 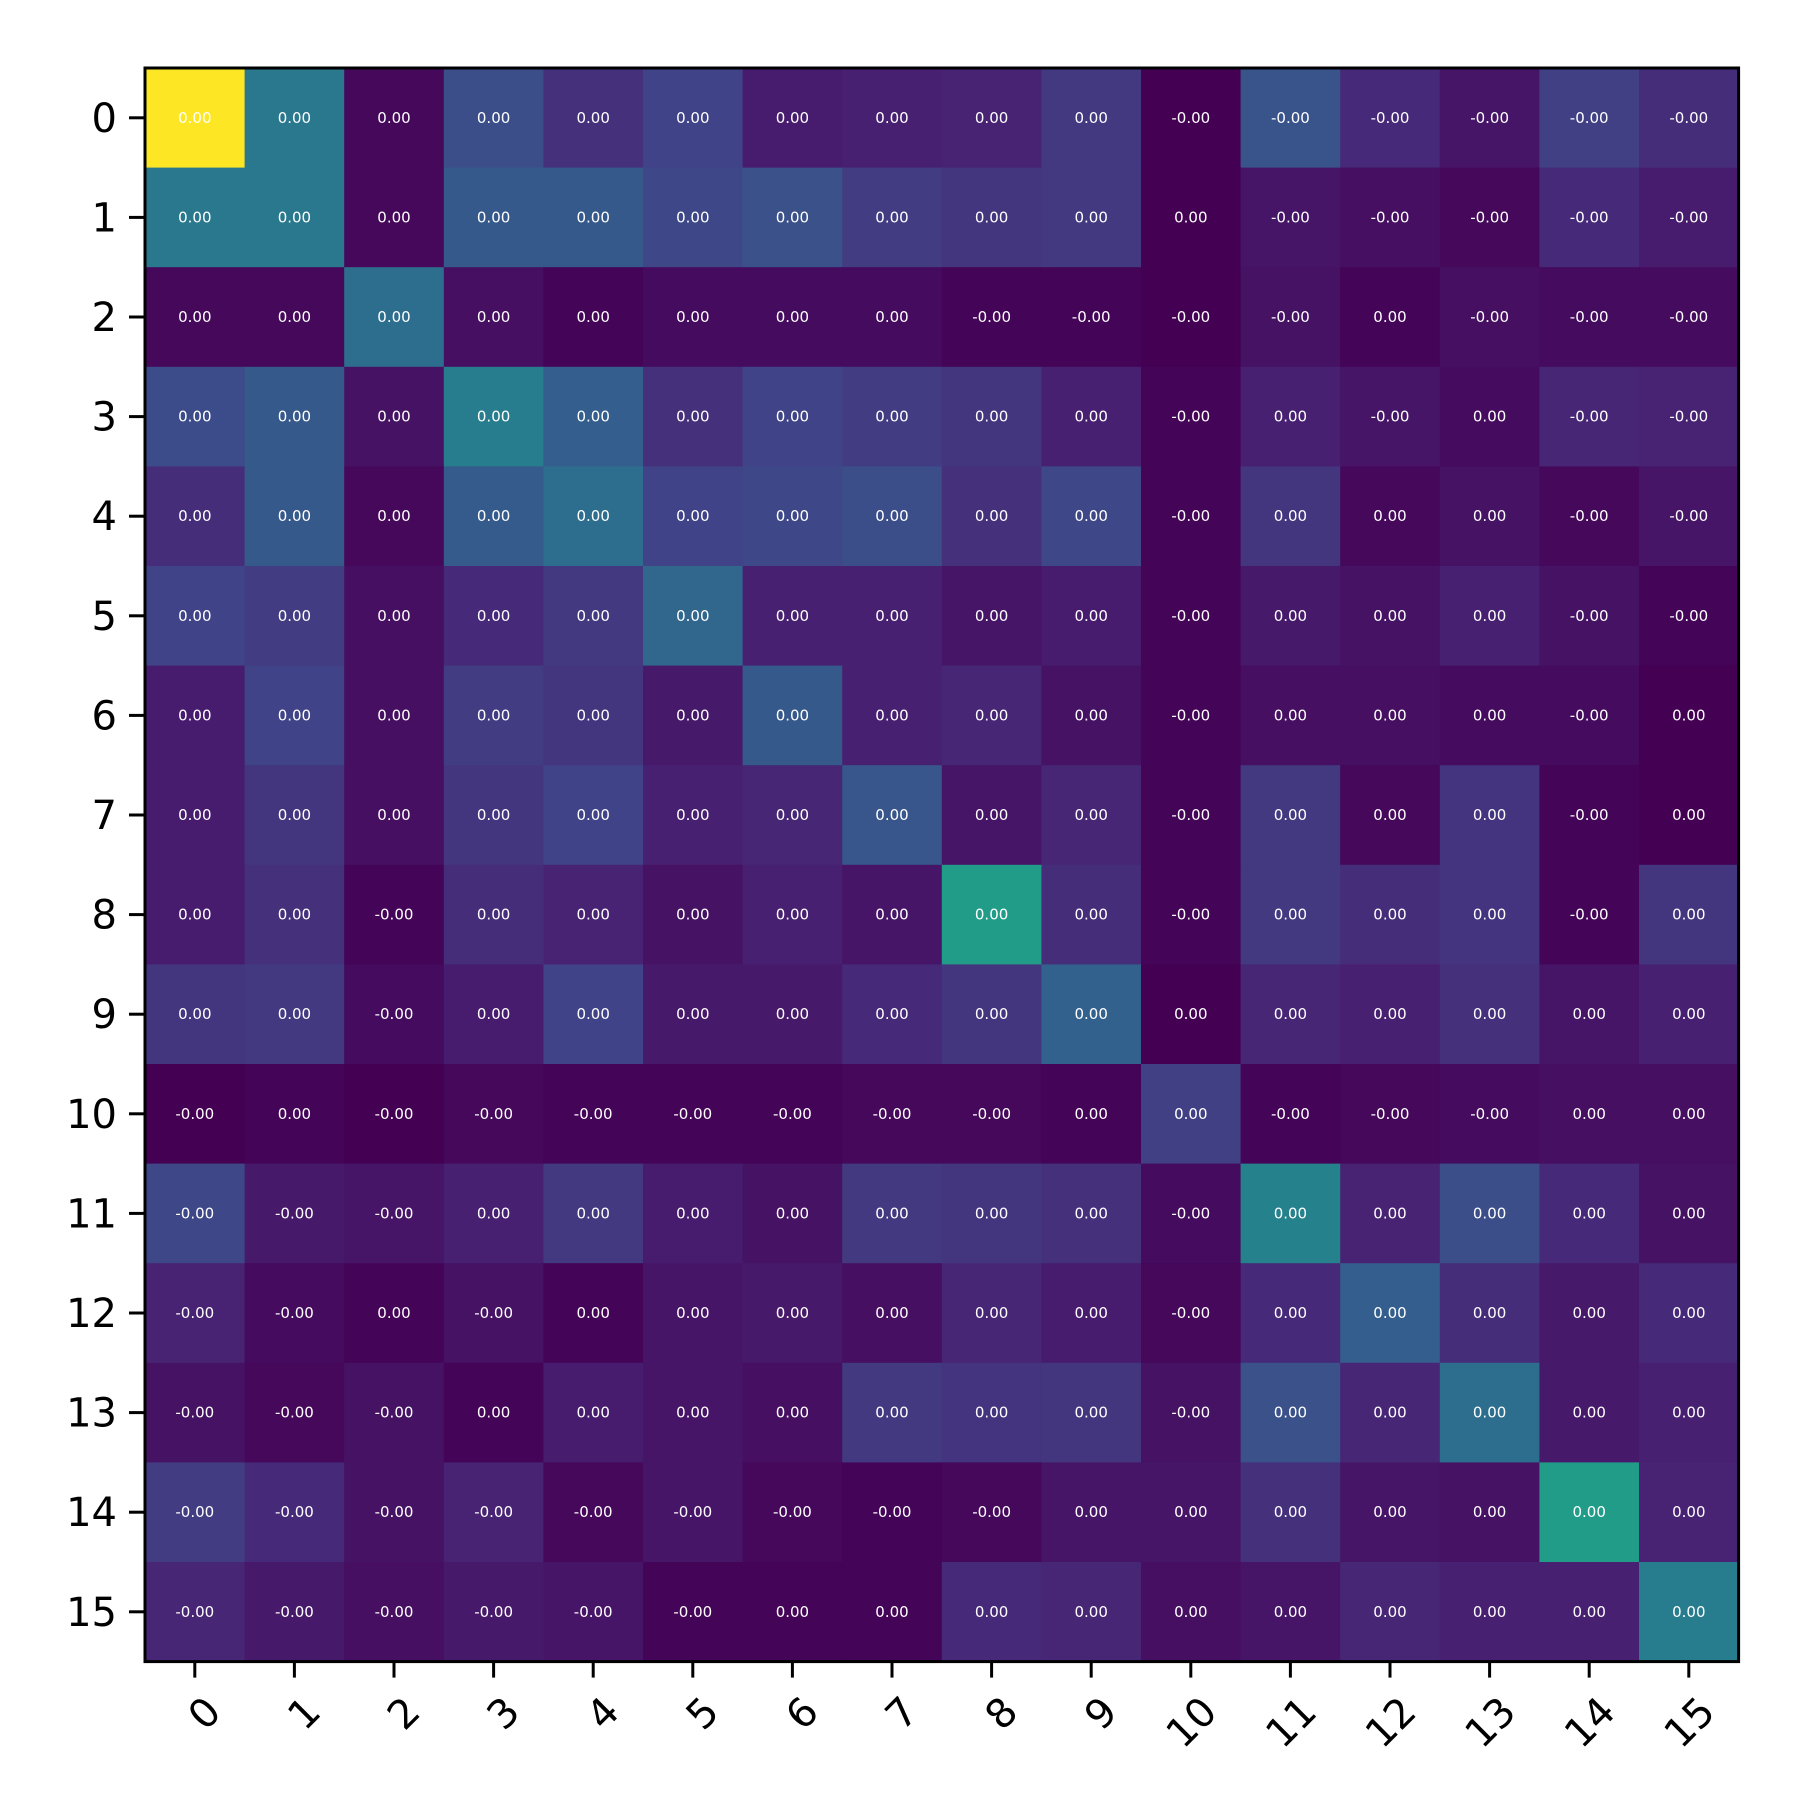 What do you see at coordinates (91, 1115) in the screenshot?
I see `y-tick-label: 10` at bounding box center [91, 1115].